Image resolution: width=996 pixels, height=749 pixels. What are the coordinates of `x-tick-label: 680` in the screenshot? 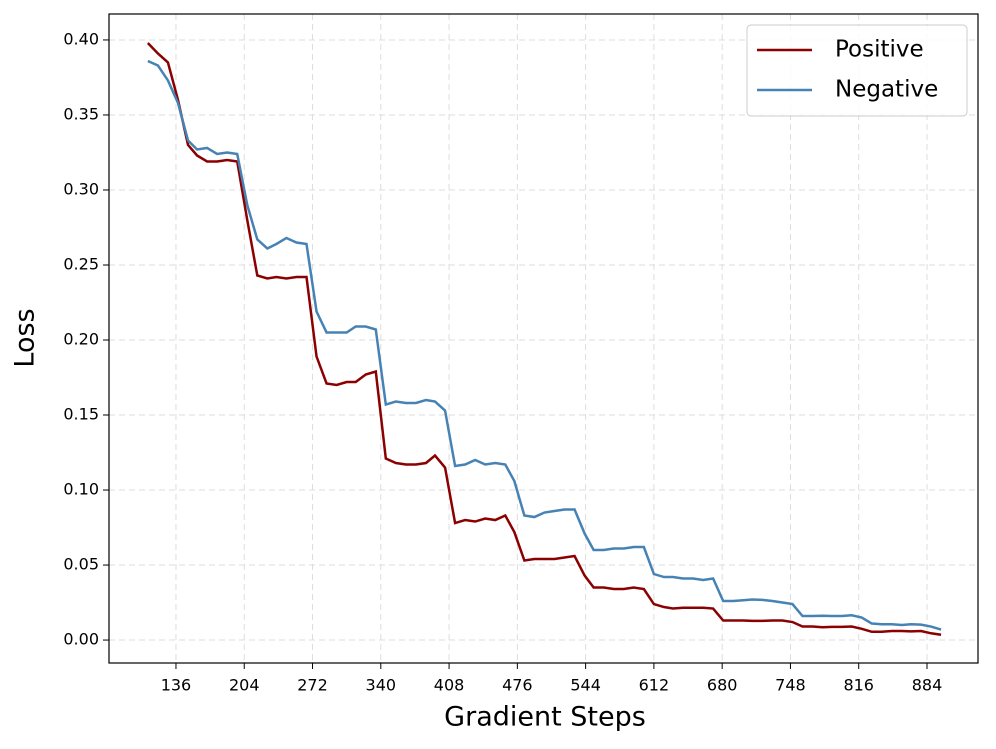 It's located at (722, 685).